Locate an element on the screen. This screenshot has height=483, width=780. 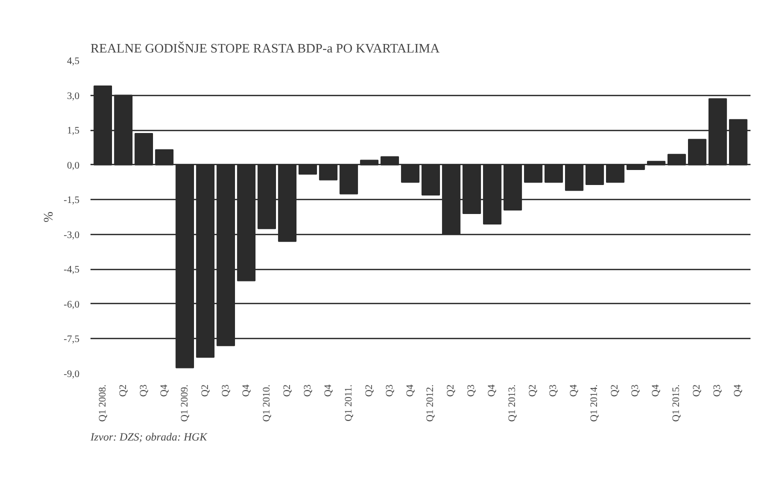
chart-title: REALNE GODIŠNJE STOPE RASTA BDP-a PO KVARTALIMA is located at coordinates (265, 48).